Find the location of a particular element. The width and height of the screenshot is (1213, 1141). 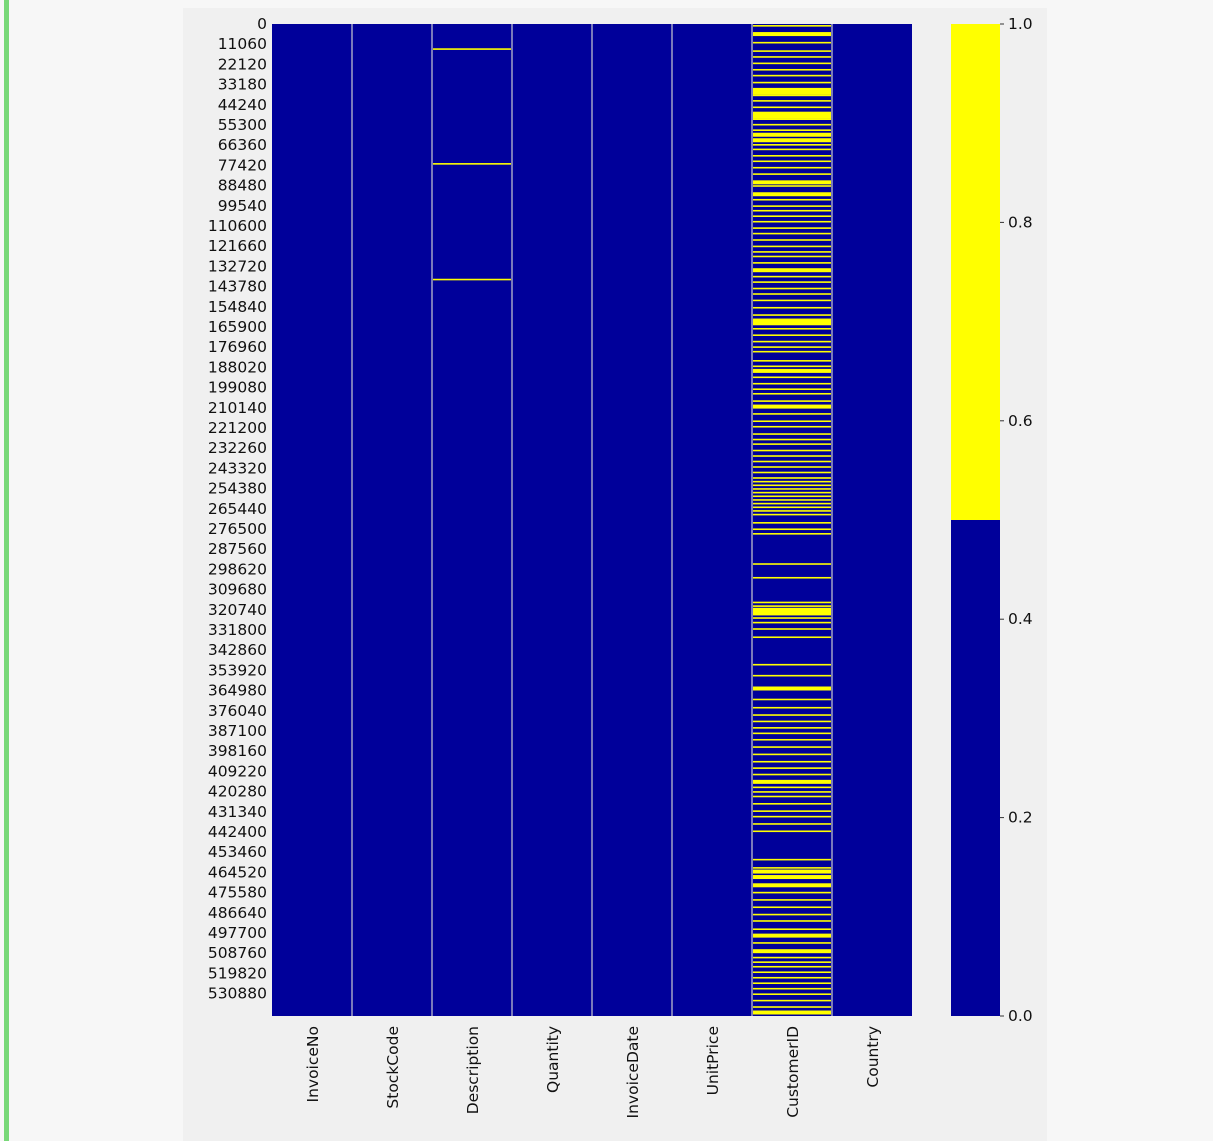

row-tick-label: 210140 is located at coordinates (237, 408).